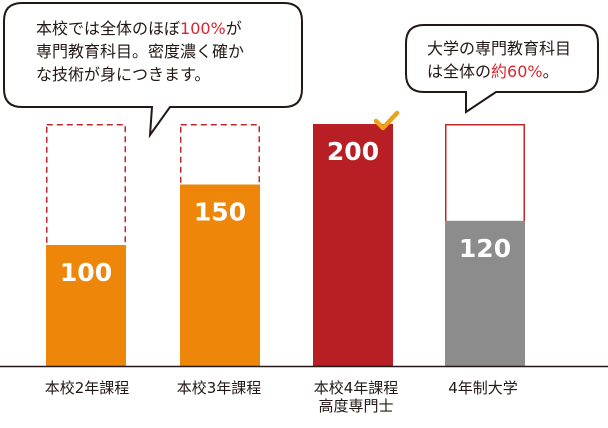 Image resolution: width=608 pixels, height=428 pixels. I want to click on callout-left-line-3: な技術が身につきます。, so click(123, 74).